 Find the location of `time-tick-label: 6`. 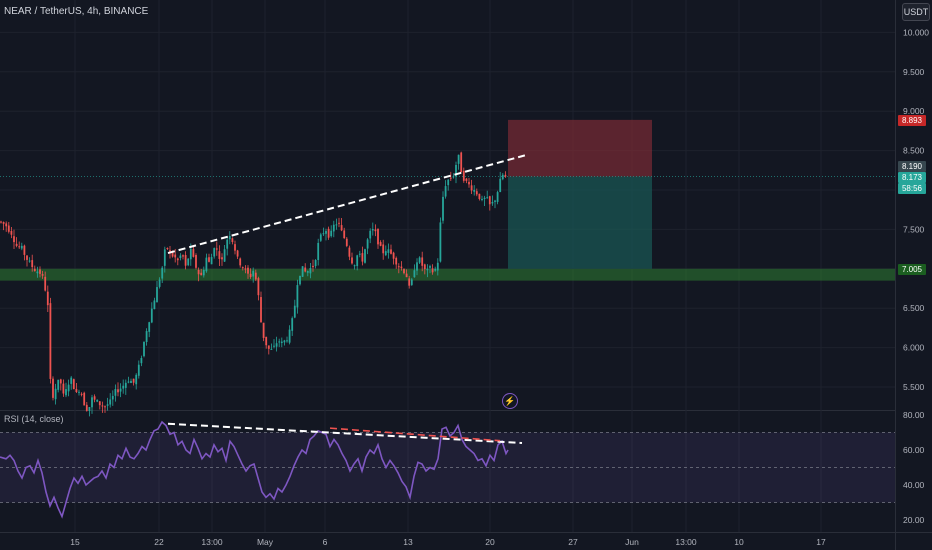

time-tick-label: 6 is located at coordinates (325, 542).